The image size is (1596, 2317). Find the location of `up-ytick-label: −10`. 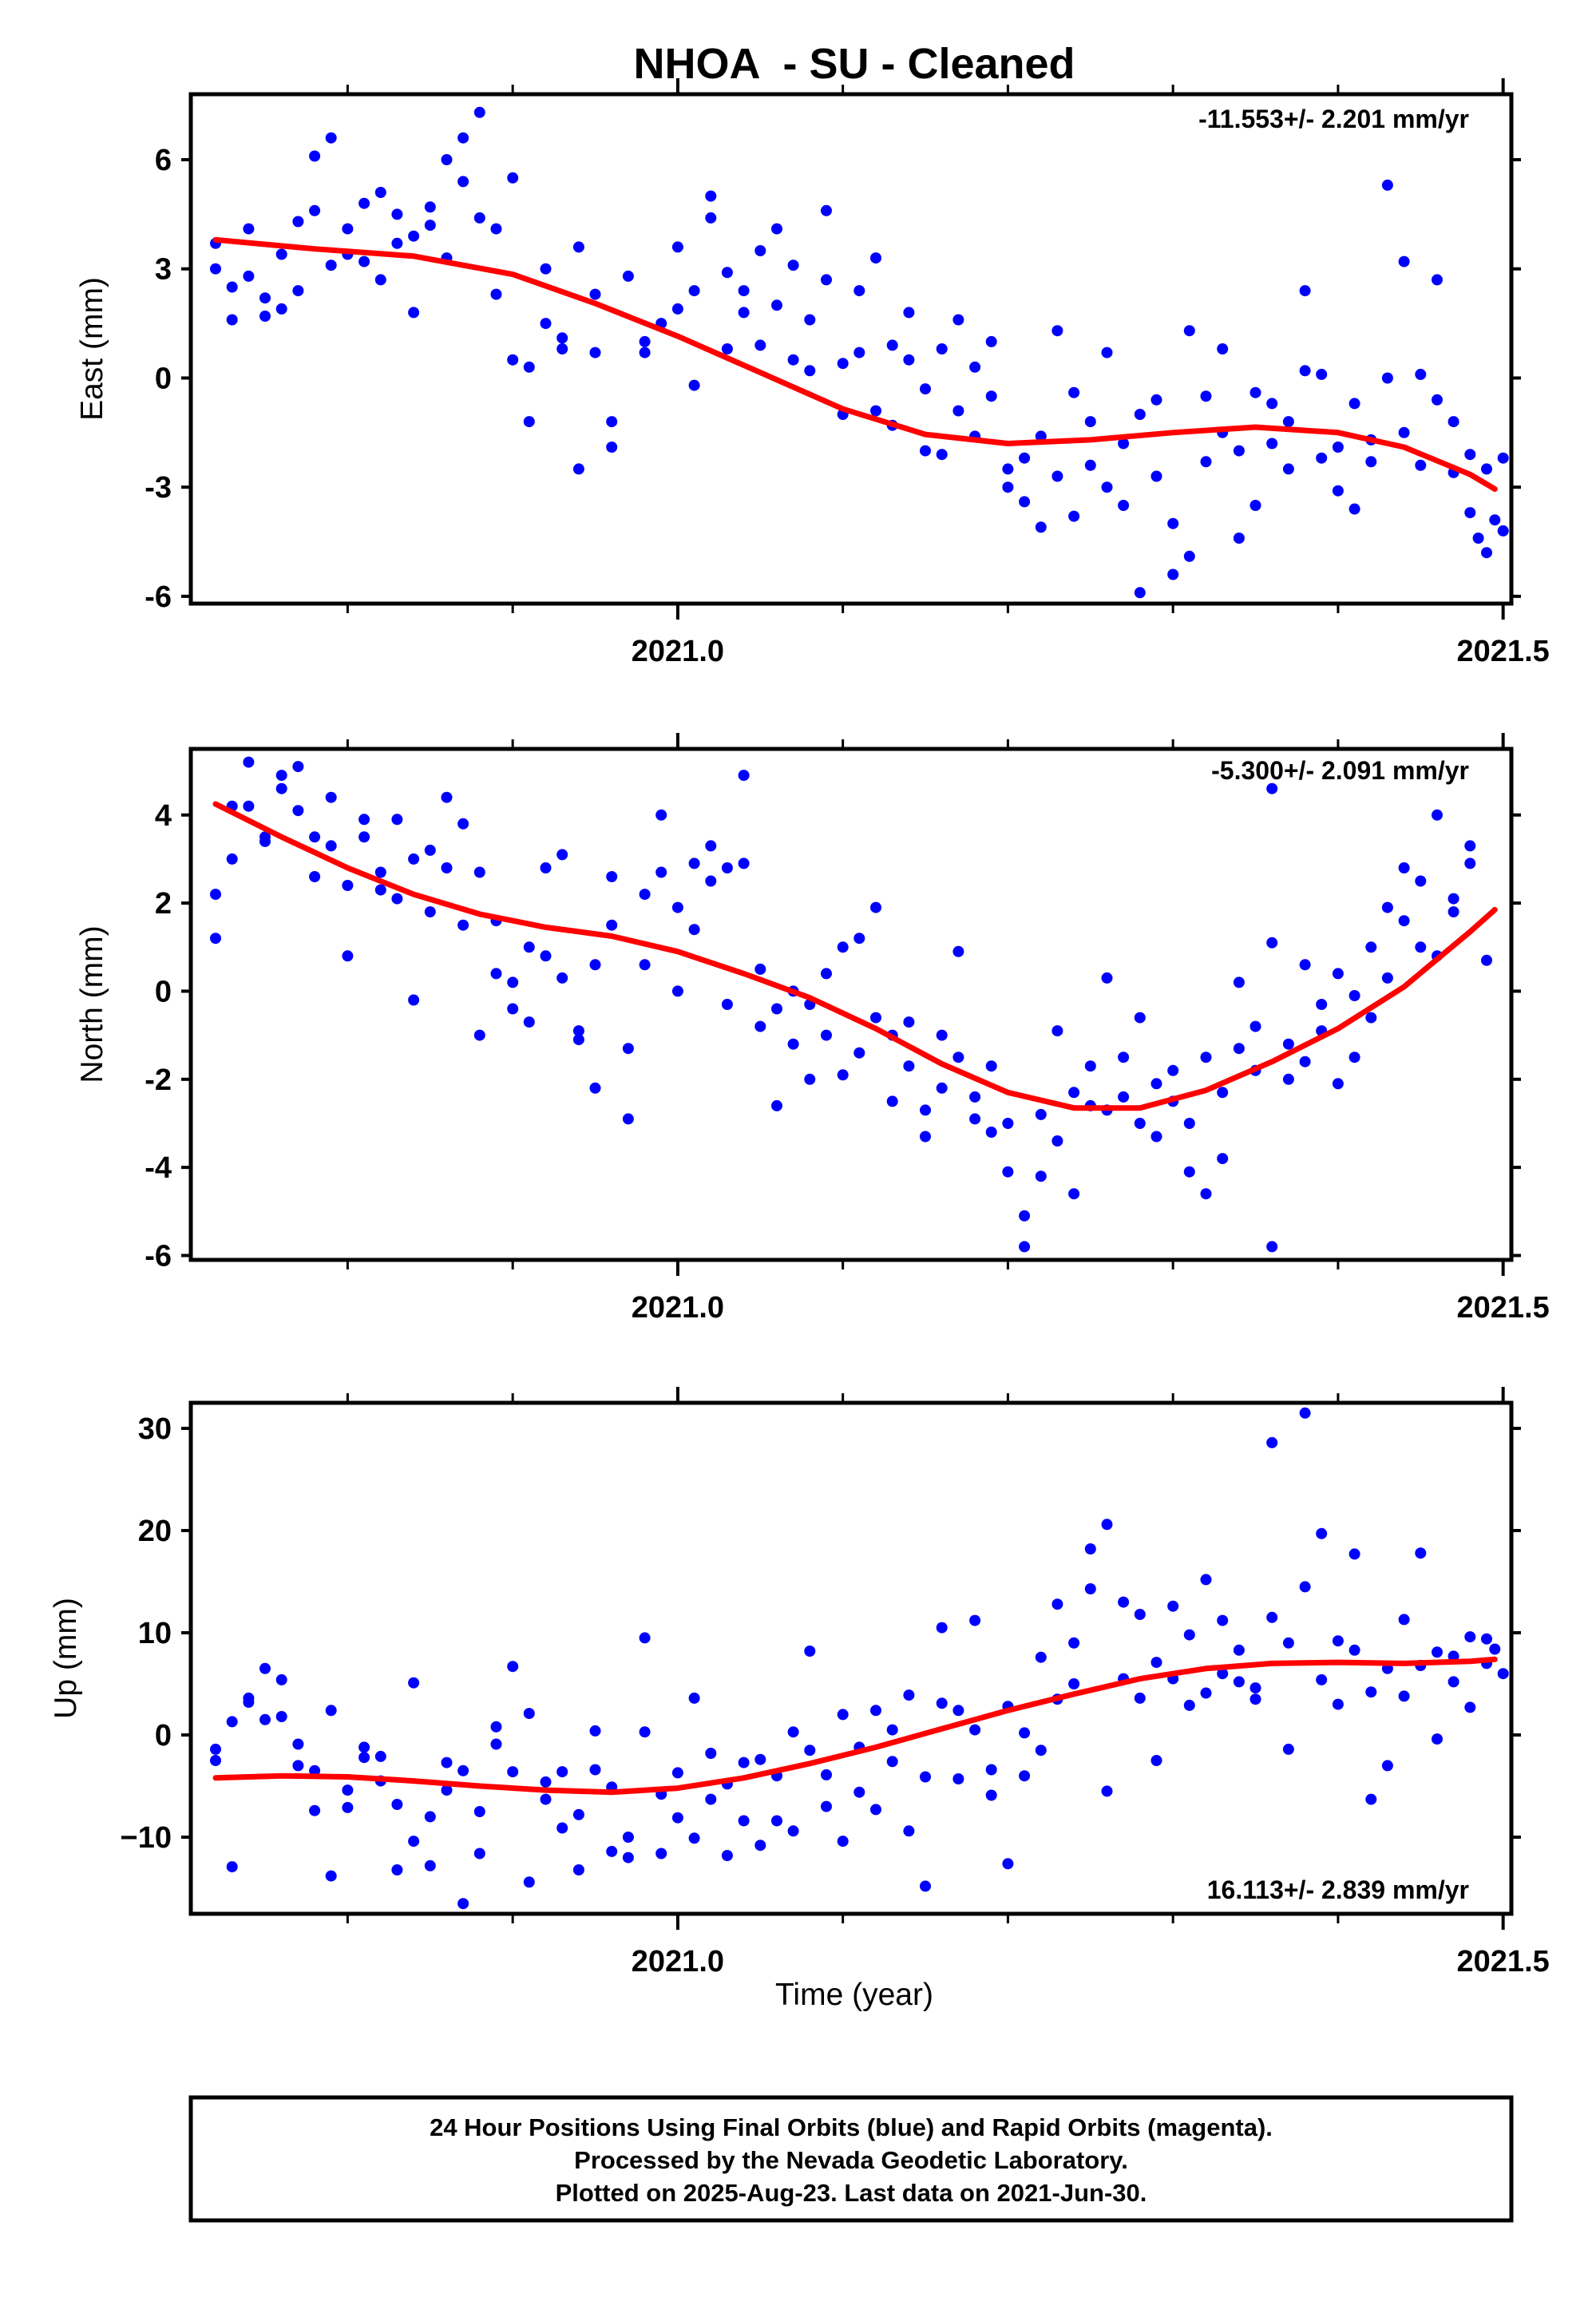

up-ytick-label: −10 is located at coordinates (146, 1838).